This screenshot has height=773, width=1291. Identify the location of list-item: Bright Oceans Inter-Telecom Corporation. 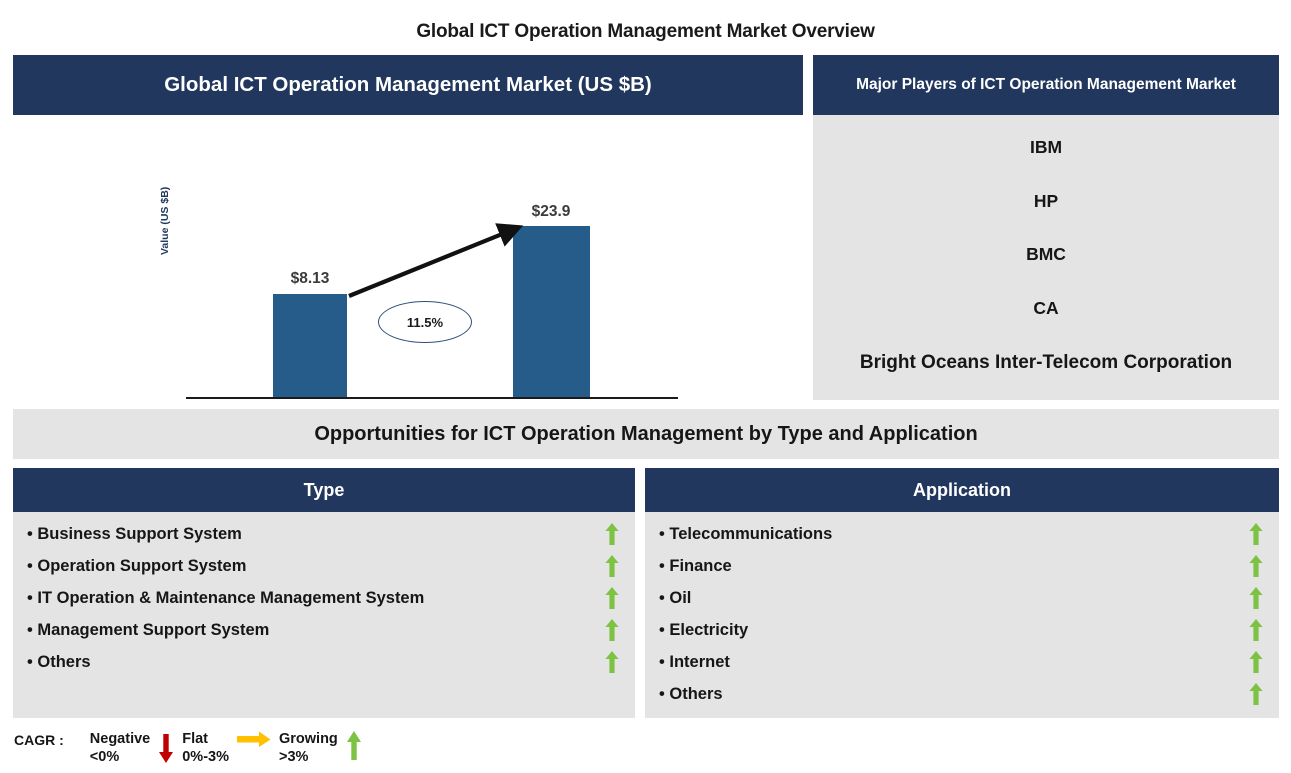
(1046, 362).